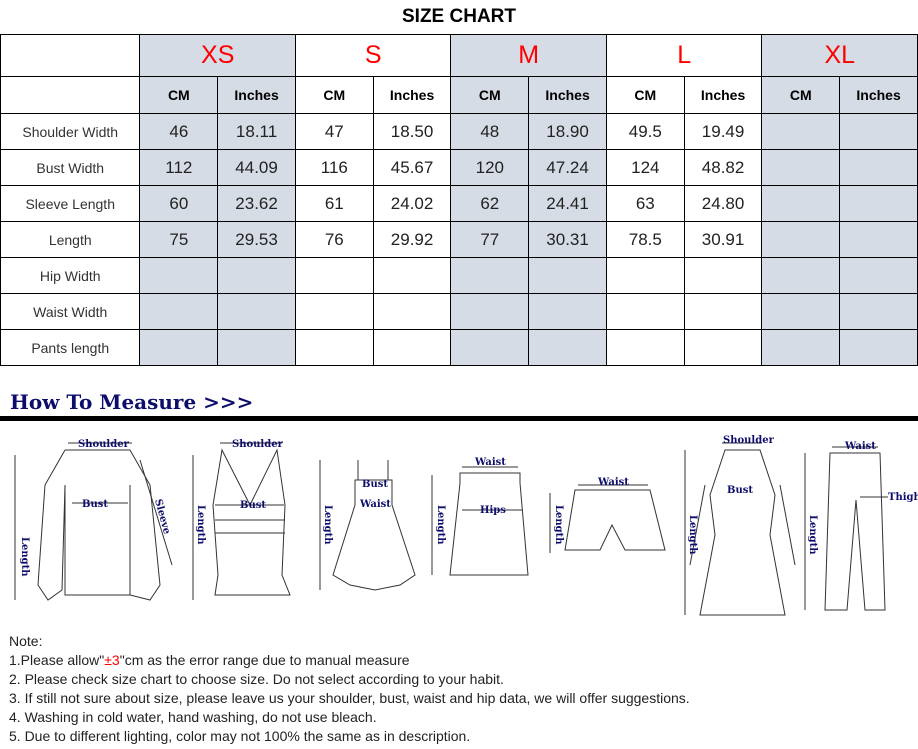  I want to click on measurement-cell: 30.91, so click(723, 239).